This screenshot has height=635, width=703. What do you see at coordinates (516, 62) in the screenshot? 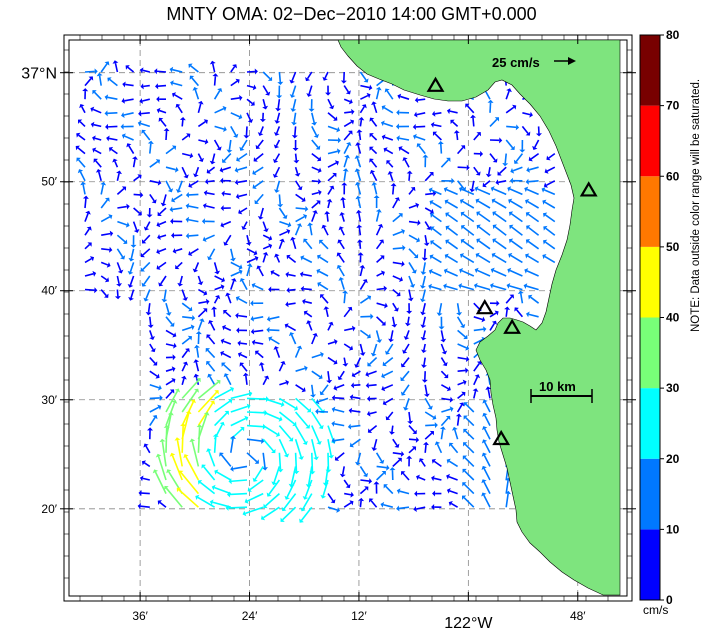
I see `scale-vector-label: 25 cm/s` at bounding box center [516, 62].